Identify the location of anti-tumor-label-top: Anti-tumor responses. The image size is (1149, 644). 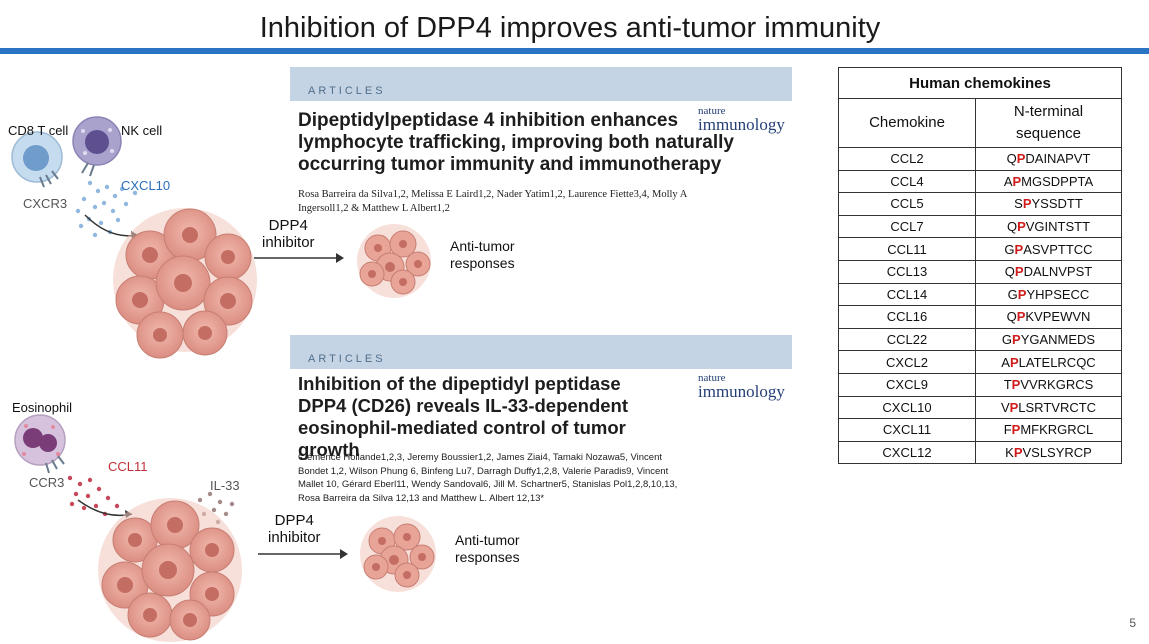
(482, 254).